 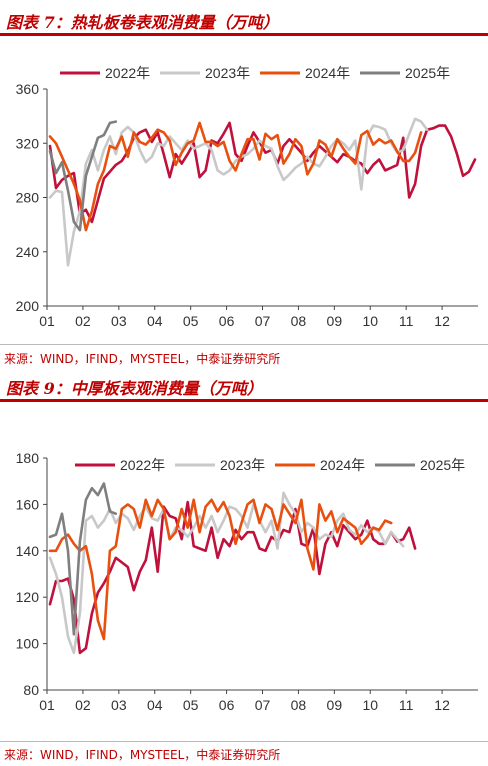 What do you see at coordinates (299, 705) in the screenshot?
I see `chart2-x-tick-label: 08` at bounding box center [299, 705].